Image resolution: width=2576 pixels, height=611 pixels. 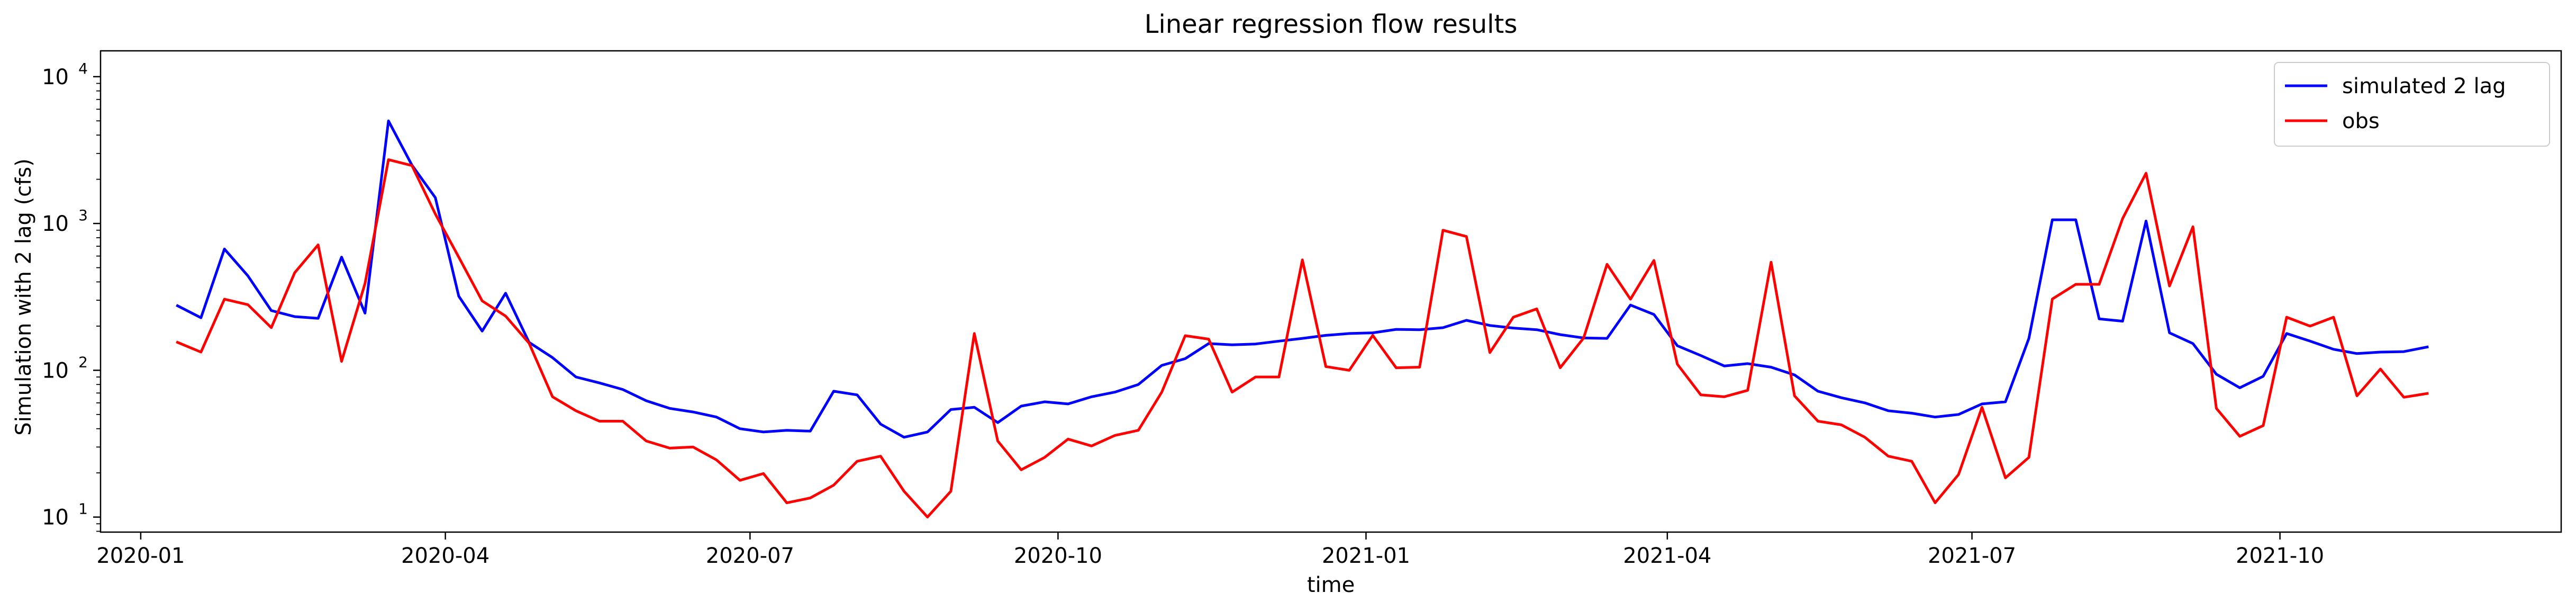 I want to click on y-tick-exponent: 3, so click(x=83, y=215).